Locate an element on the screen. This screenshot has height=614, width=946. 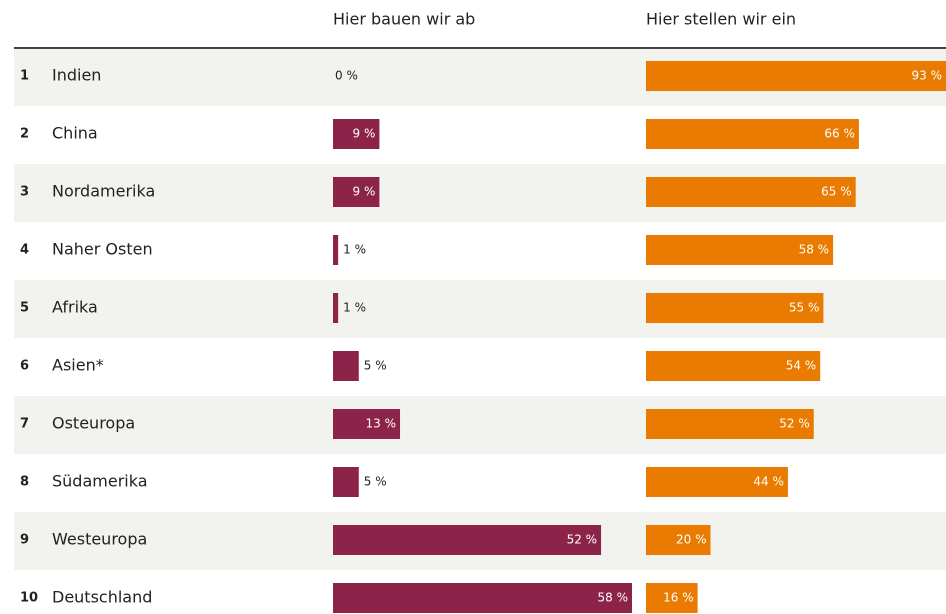
column-header: Hier stellen wir ein is located at coordinates (721, 19).